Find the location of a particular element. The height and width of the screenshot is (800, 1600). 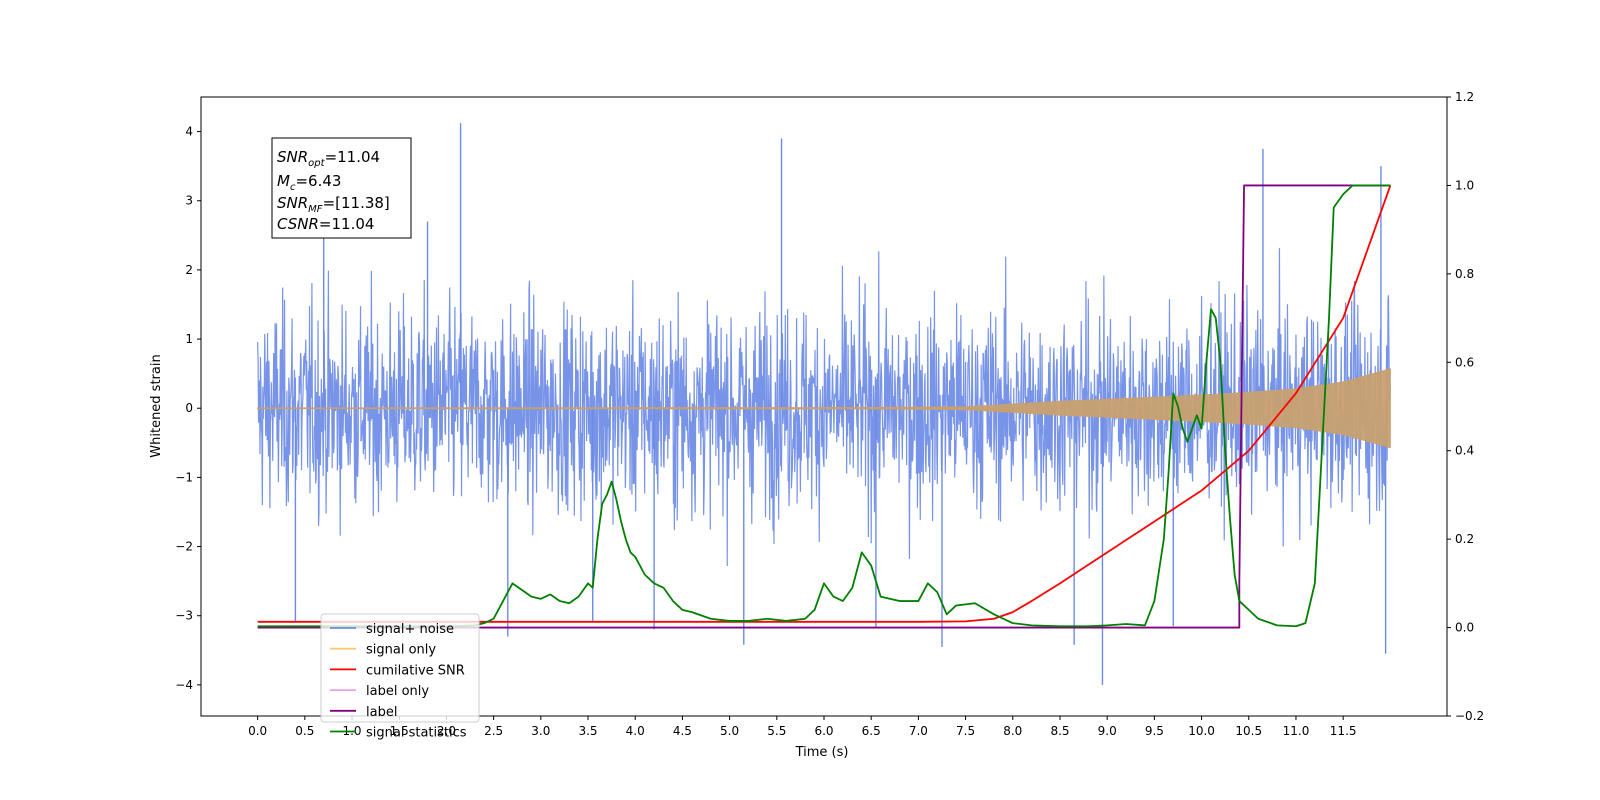

legend-label: label only is located at coordinates (397, 691).